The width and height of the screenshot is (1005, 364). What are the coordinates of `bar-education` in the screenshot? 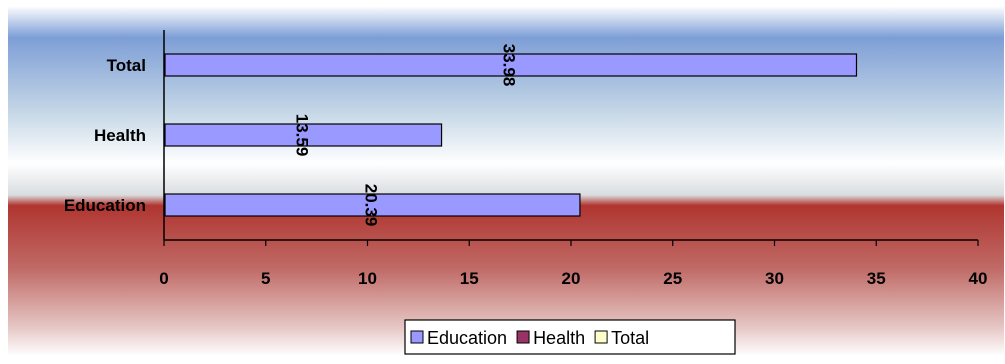 It's located at (372, 205).